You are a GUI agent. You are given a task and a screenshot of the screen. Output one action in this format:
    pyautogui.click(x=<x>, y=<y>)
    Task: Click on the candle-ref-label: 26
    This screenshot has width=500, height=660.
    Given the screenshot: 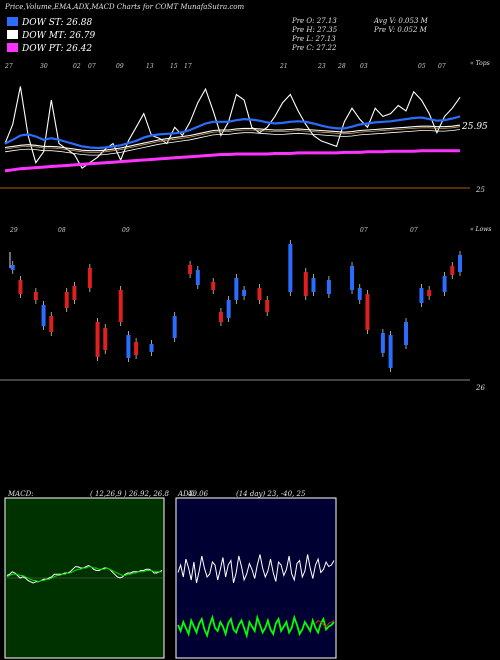 What is the action you would take?
    pyautogui.click(x=480, y=388)
    